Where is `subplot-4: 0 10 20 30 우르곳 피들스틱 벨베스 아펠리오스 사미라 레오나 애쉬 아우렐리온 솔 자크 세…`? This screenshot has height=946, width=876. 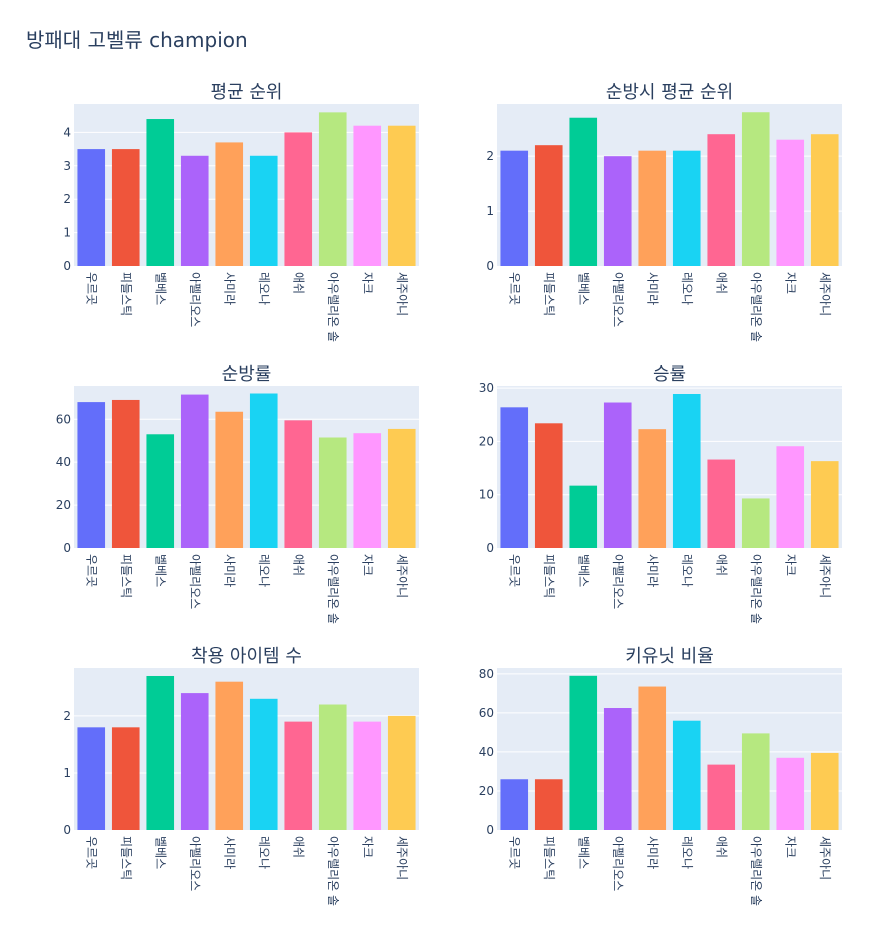 subplot-4: 0 10 20 30 우르곳 피들스틱 벨베스 아펠리오스 사미라 레오나 애쉬 아우렐리온 솔 자크 세… is located at coordinates (660, 494).